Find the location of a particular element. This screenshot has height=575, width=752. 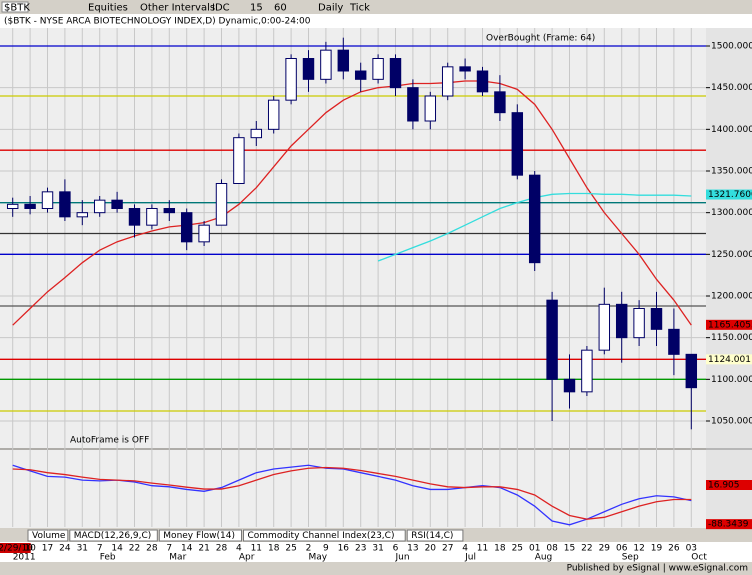

price-marker-label: -88.3439 is located at coordinates (728, 525).